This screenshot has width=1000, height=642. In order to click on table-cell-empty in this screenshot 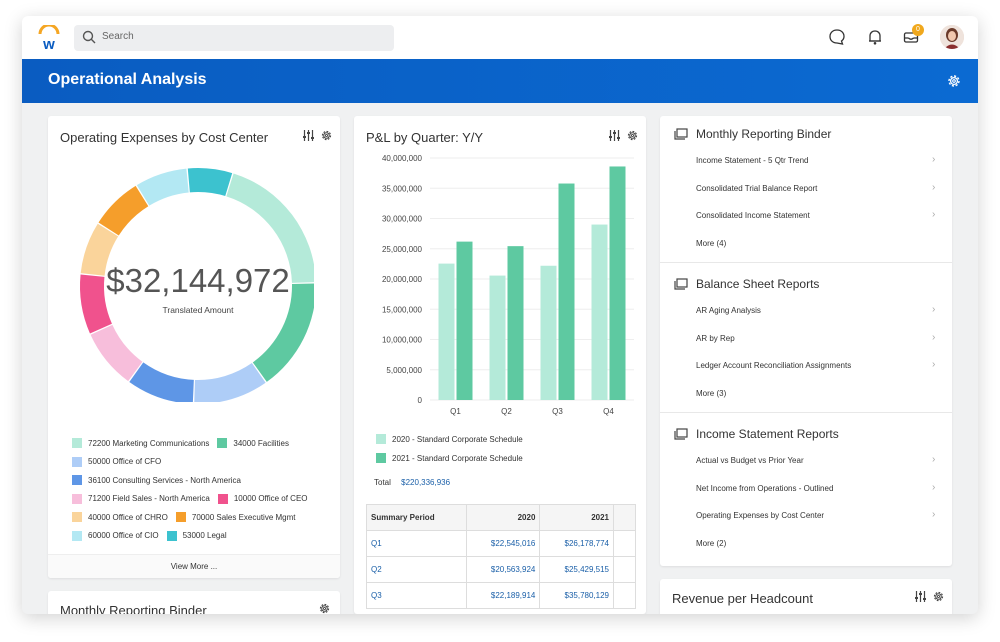, I will do `click(624, 569)`.